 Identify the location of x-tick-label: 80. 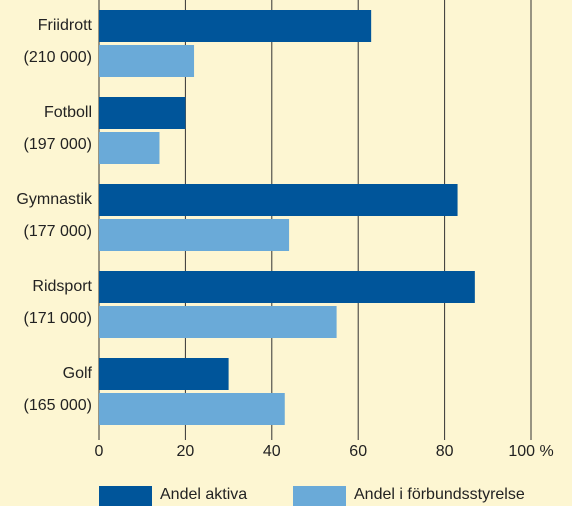
(445, 451).